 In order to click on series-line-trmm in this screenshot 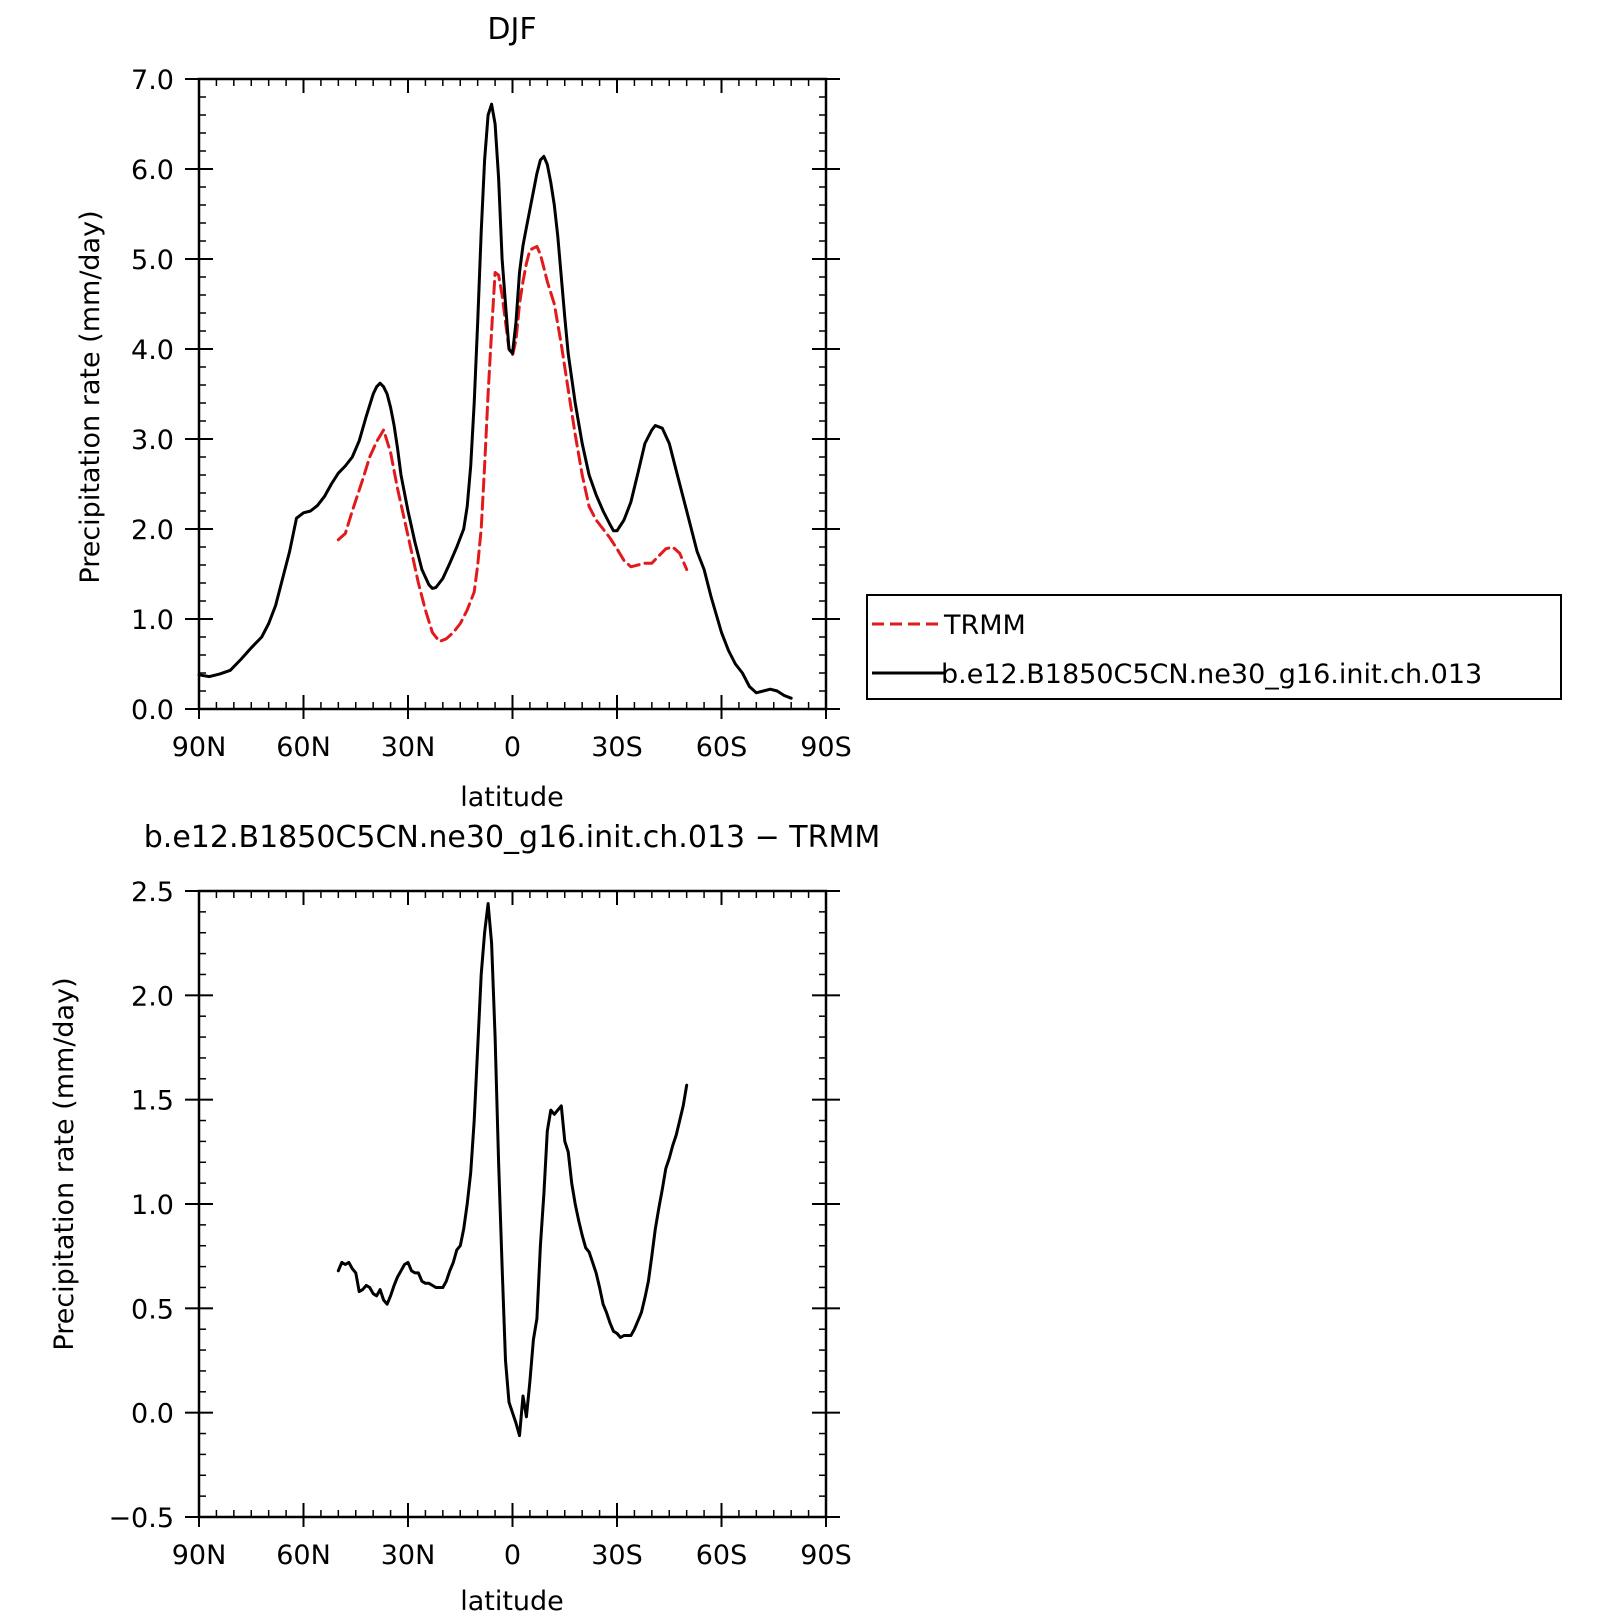, I will do `click(512, 443)`.